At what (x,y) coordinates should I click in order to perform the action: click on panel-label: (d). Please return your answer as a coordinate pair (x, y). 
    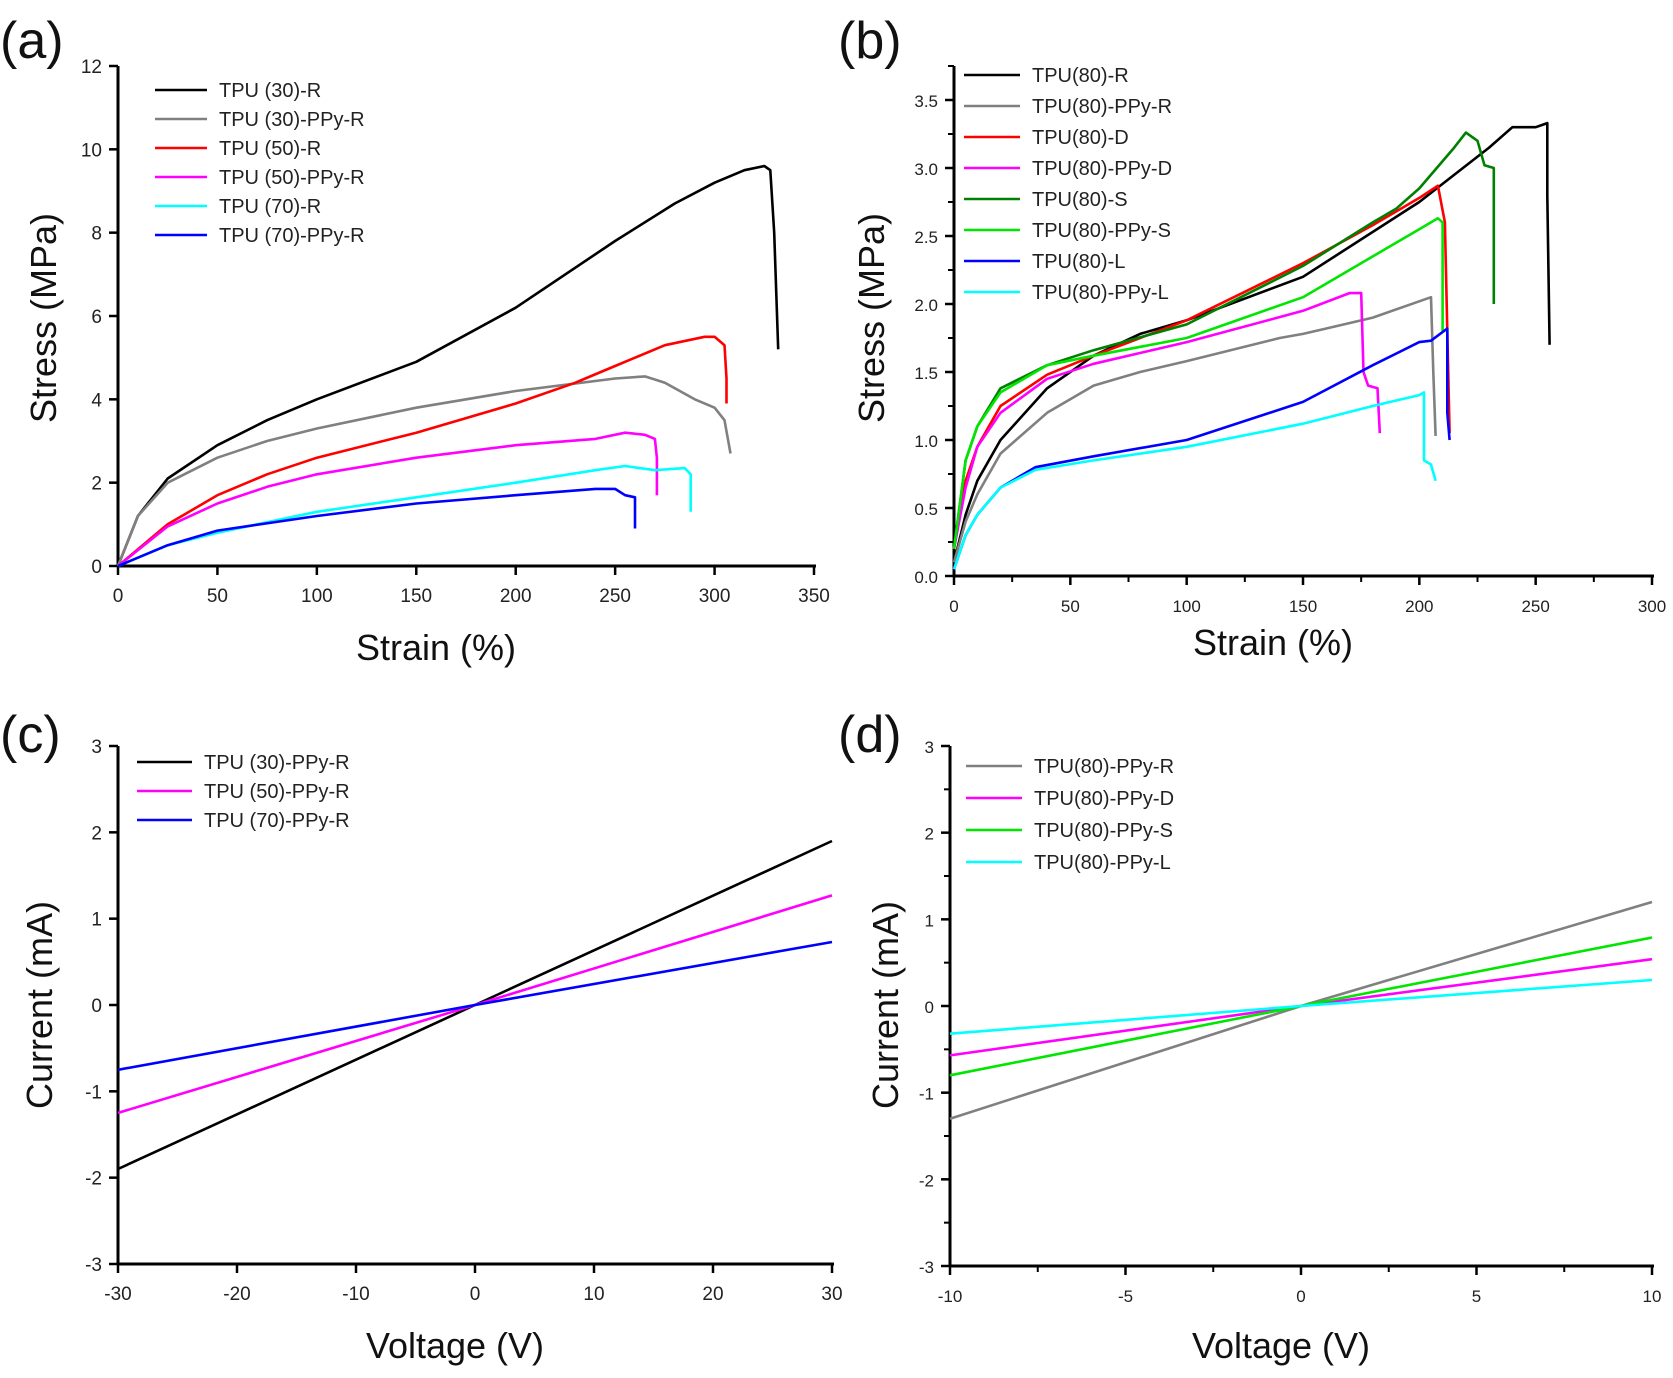
    Looking at the image, I should click on (870, 735).